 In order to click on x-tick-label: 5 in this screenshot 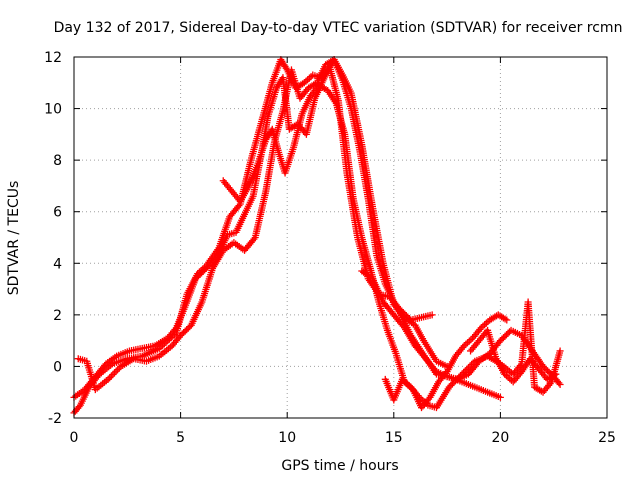, I will do `click(180, 438)`.